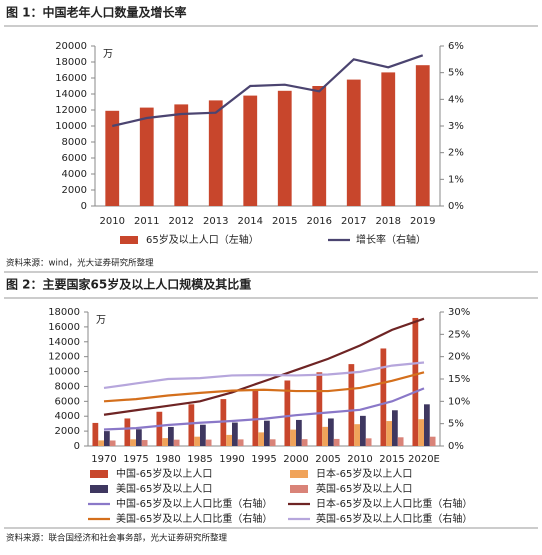  What do you see at coordinates (424, 459) in the screenshot?
I see `x-tick-label: 2020E` at bounding box center [424, 459].